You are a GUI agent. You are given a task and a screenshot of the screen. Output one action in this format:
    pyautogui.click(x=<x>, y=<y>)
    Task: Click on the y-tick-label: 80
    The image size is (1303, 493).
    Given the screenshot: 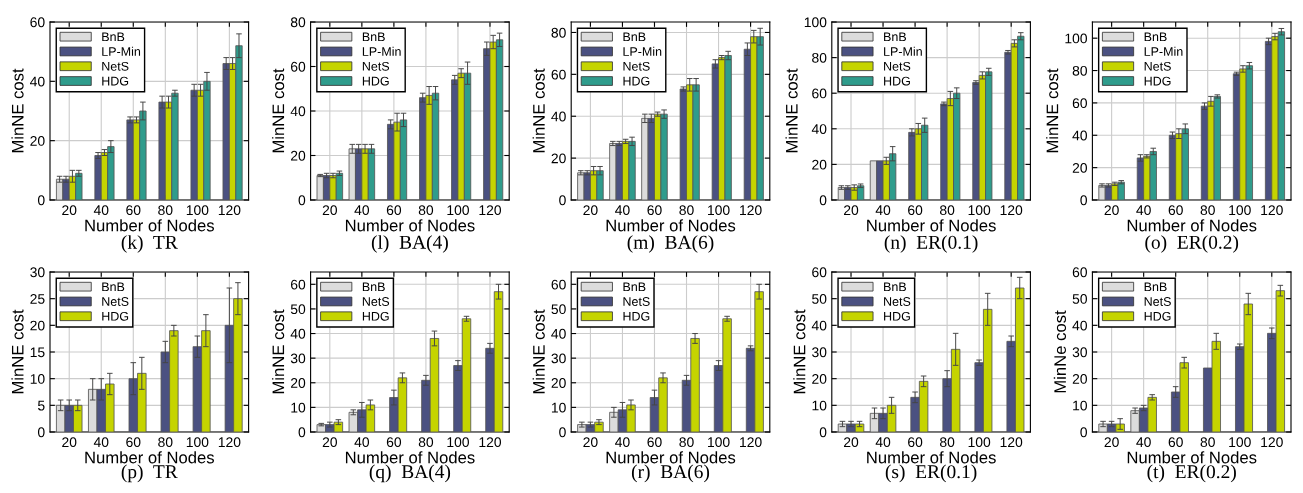 What is the action you would take?
    pyautogui.click(x=298, y=22)
    